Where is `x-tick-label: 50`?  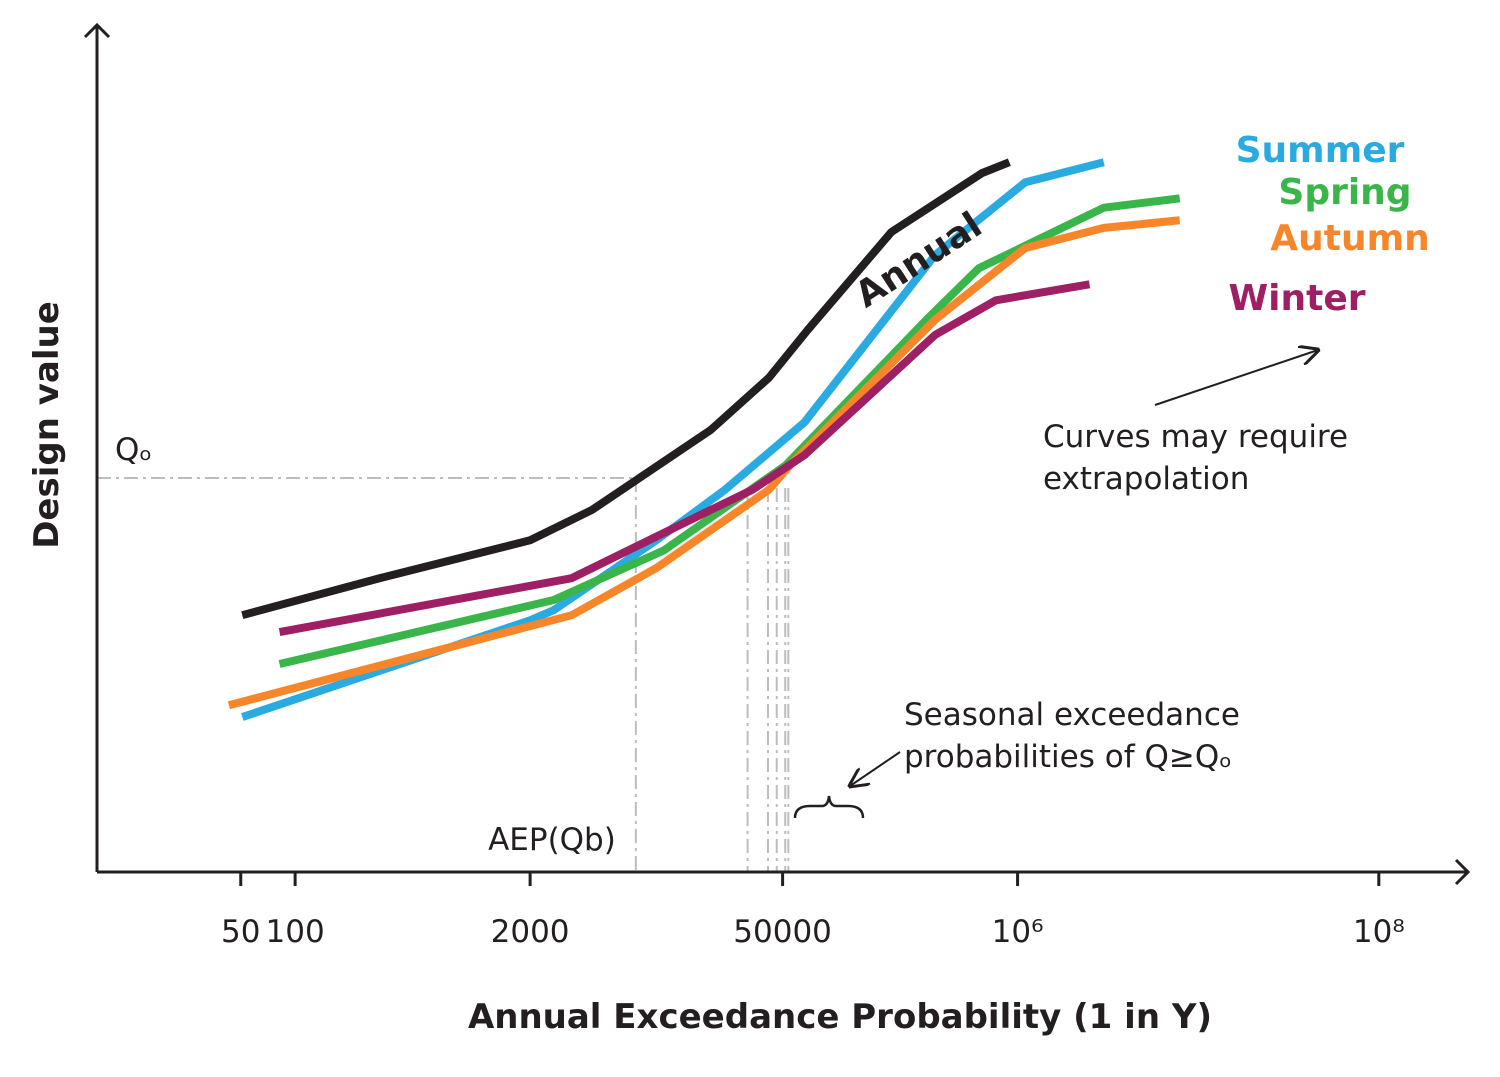 x-tick-label: 50 is located at coordinates (240, 932).